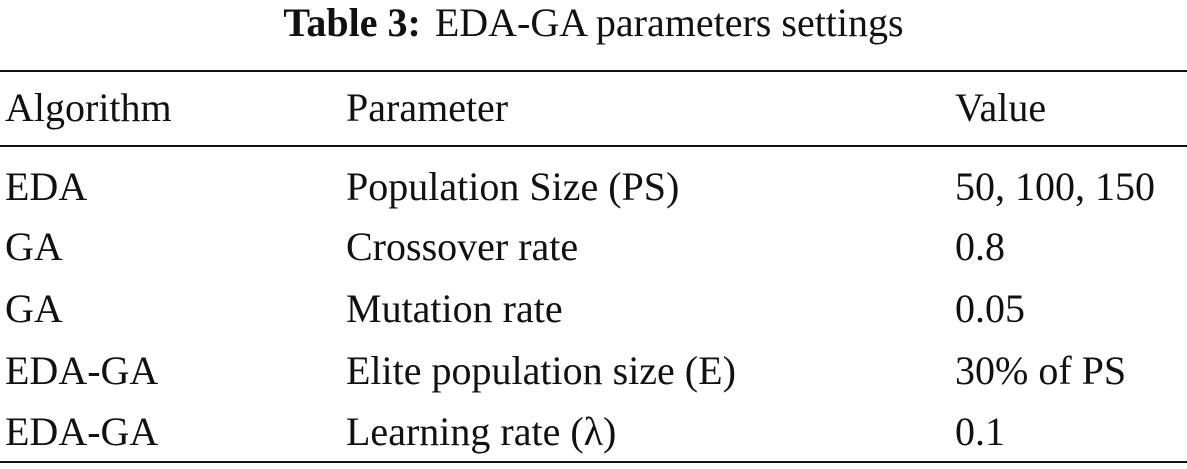 This screenshot has height=469, width=1187. What do you see at coordinates (462, 246) in the screenshot?
I see `table-cell: Crossover rate` at bounding box center [462, 246].